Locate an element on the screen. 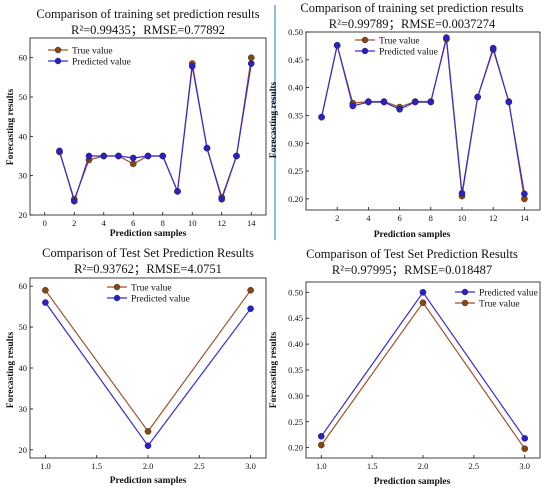 This screenshot has width=550, height=491. y-tick-label: 30 is located at coordinates (23, 176).